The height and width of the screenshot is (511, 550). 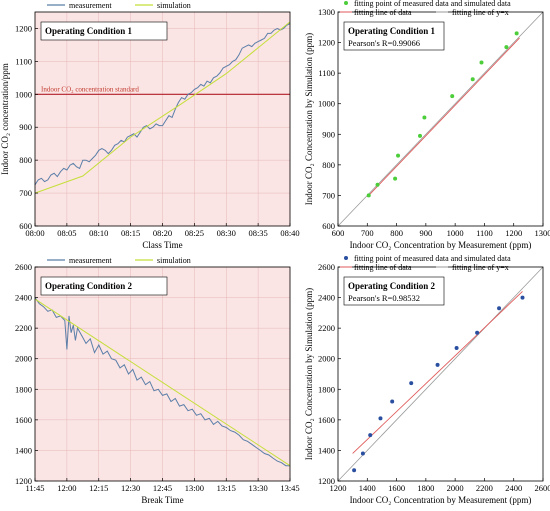 What do you see at coordinates (484, 233) in the screenshot?
I see `x-tick-label: 1100` at bounding box center [484, 233].